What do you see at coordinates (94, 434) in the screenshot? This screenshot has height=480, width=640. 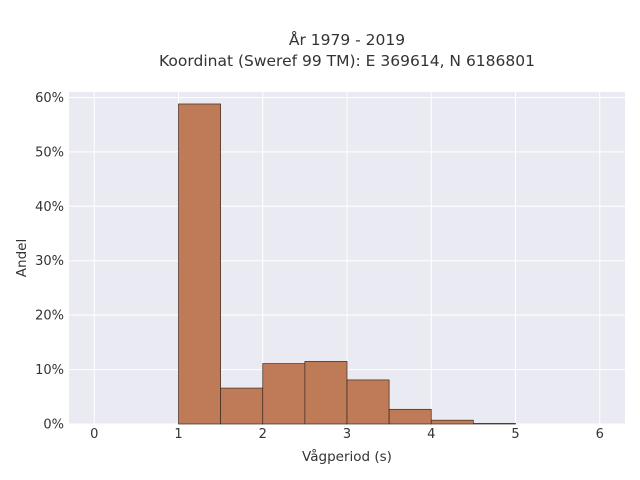 I see `x-tick-label: 0` at bounding box center [94, 434].